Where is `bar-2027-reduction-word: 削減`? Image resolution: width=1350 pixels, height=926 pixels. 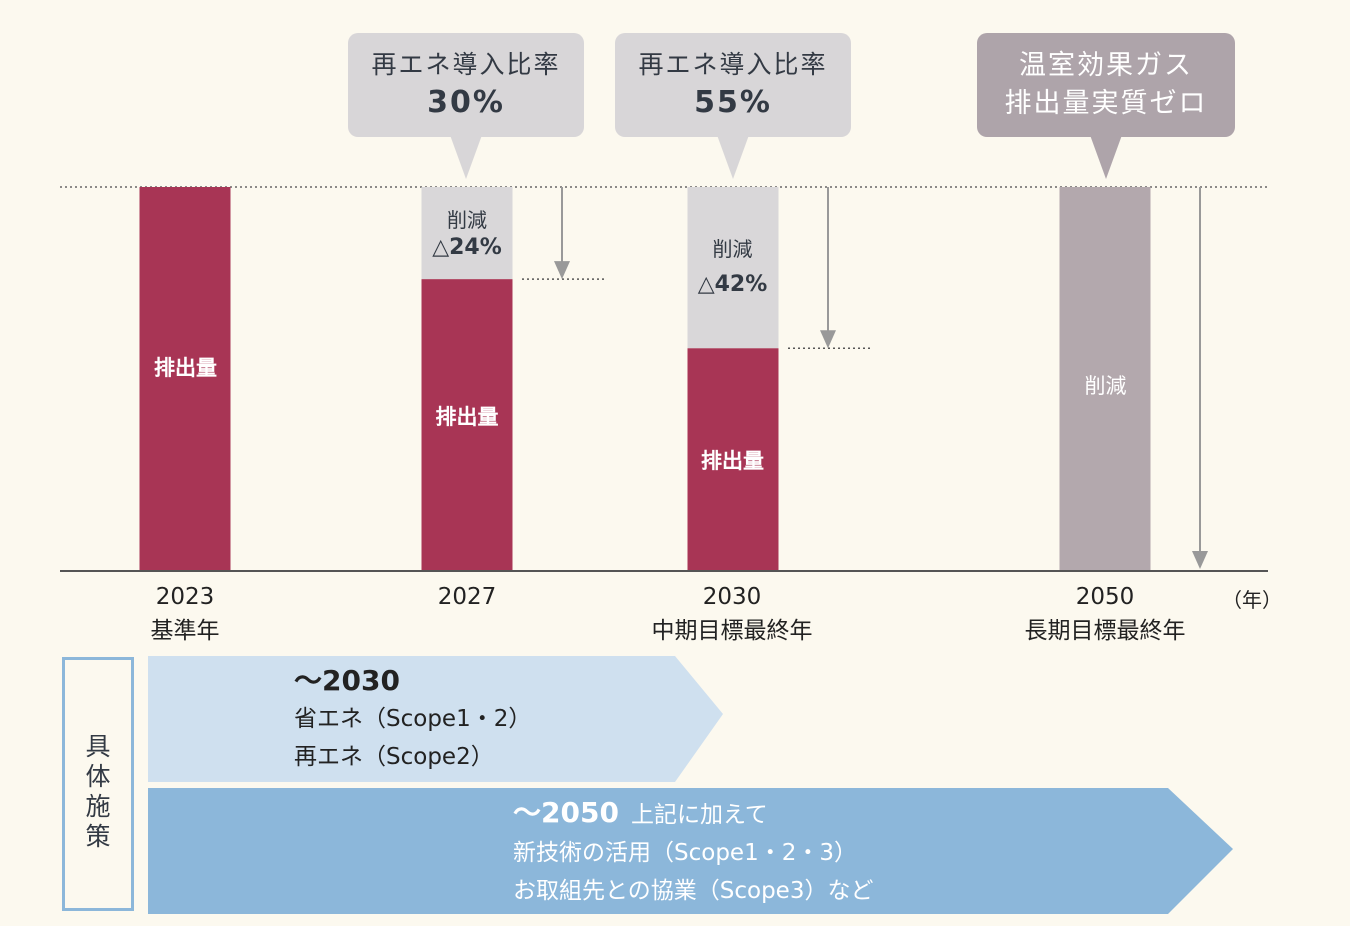 bar-2027-reduction-word: 削減 is located at coordinates (467, 220).